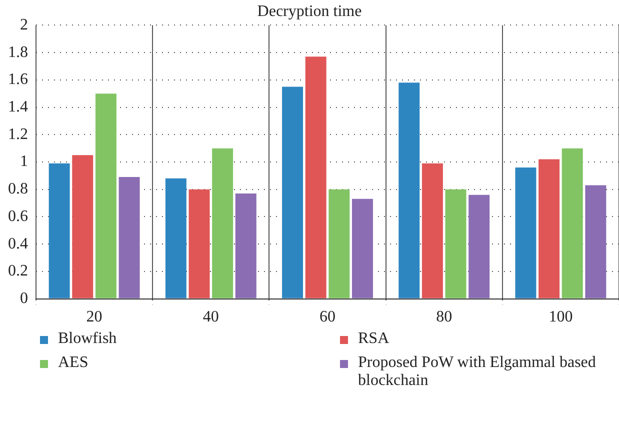  Describe the element at coordinates (94, 317) in the screenshot. I see `x-tick-label: 20` at that location.